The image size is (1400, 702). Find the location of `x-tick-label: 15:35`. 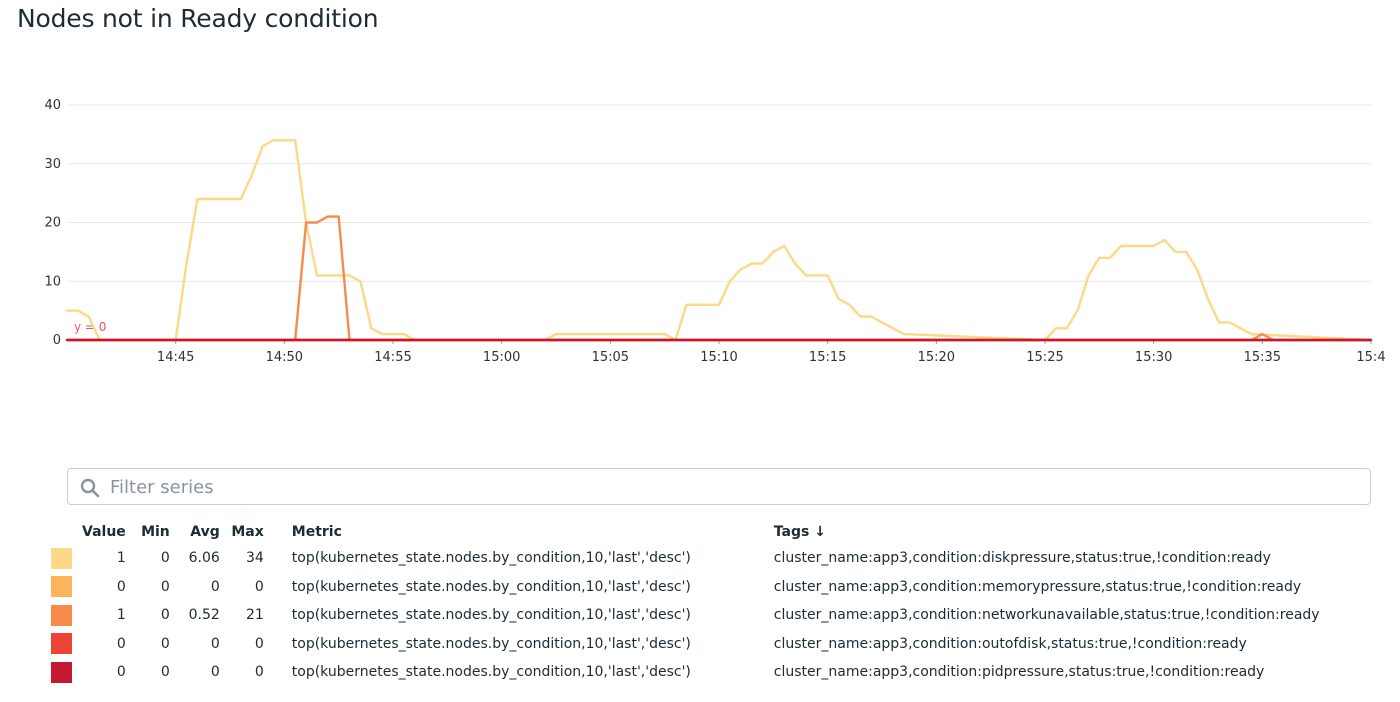

x-tick-label: 15:35 is located at coordinates (1262, 357).